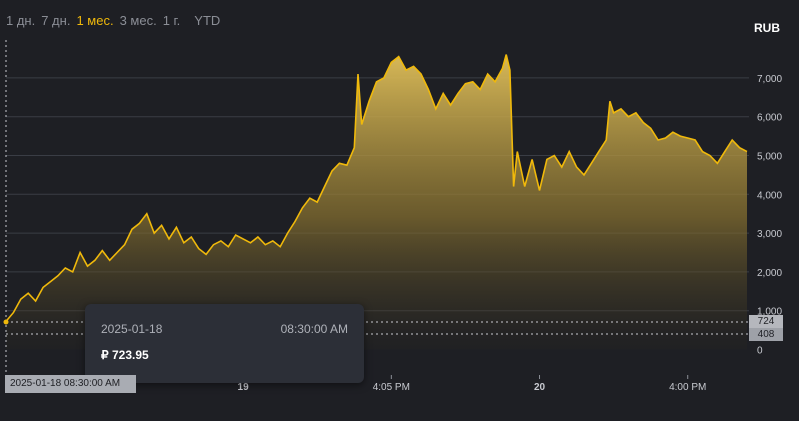 The image size is (799, 421). I want to click on tab-1-month: 1 мес., so click(95, 20).